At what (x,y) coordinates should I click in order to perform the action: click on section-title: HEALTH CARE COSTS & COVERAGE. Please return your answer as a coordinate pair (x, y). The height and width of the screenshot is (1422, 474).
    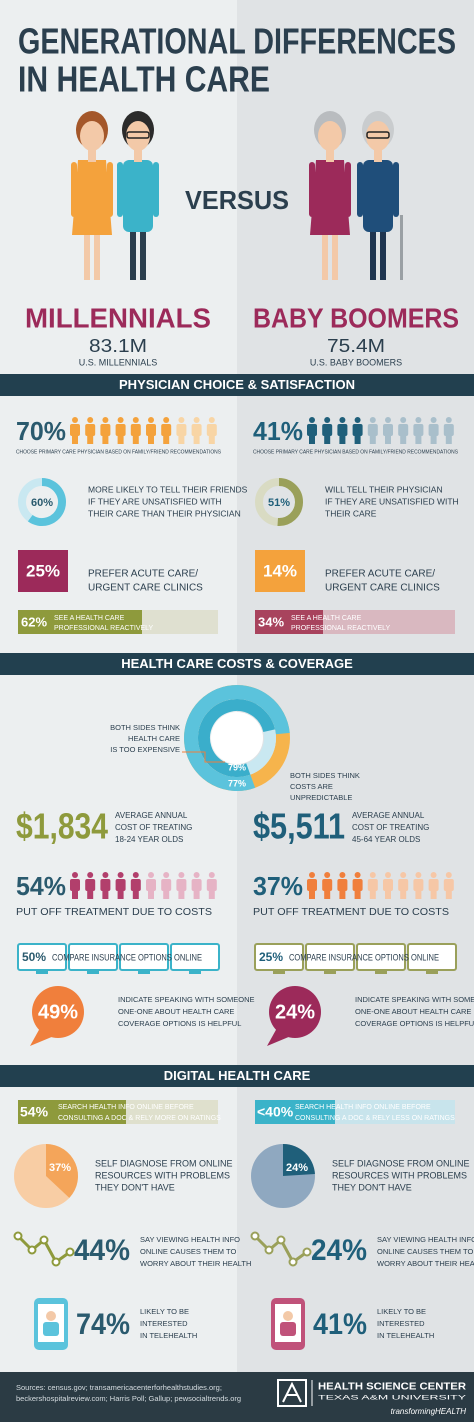
    Looking at the image, I should click on (237, 663).